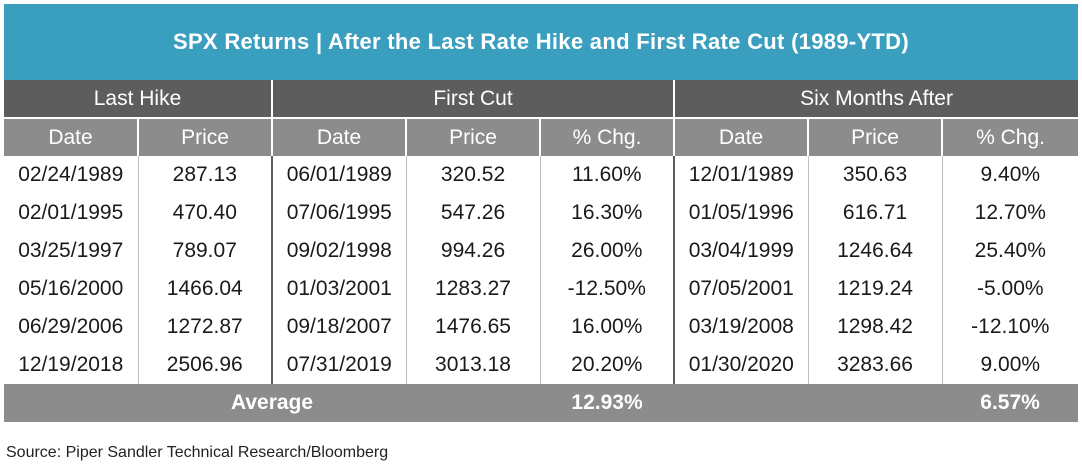  What do you see at coordinates (1010, 251) in the screenshot?
I see `six-change-cell: 25.40%` at bounding box center [1010, 251].